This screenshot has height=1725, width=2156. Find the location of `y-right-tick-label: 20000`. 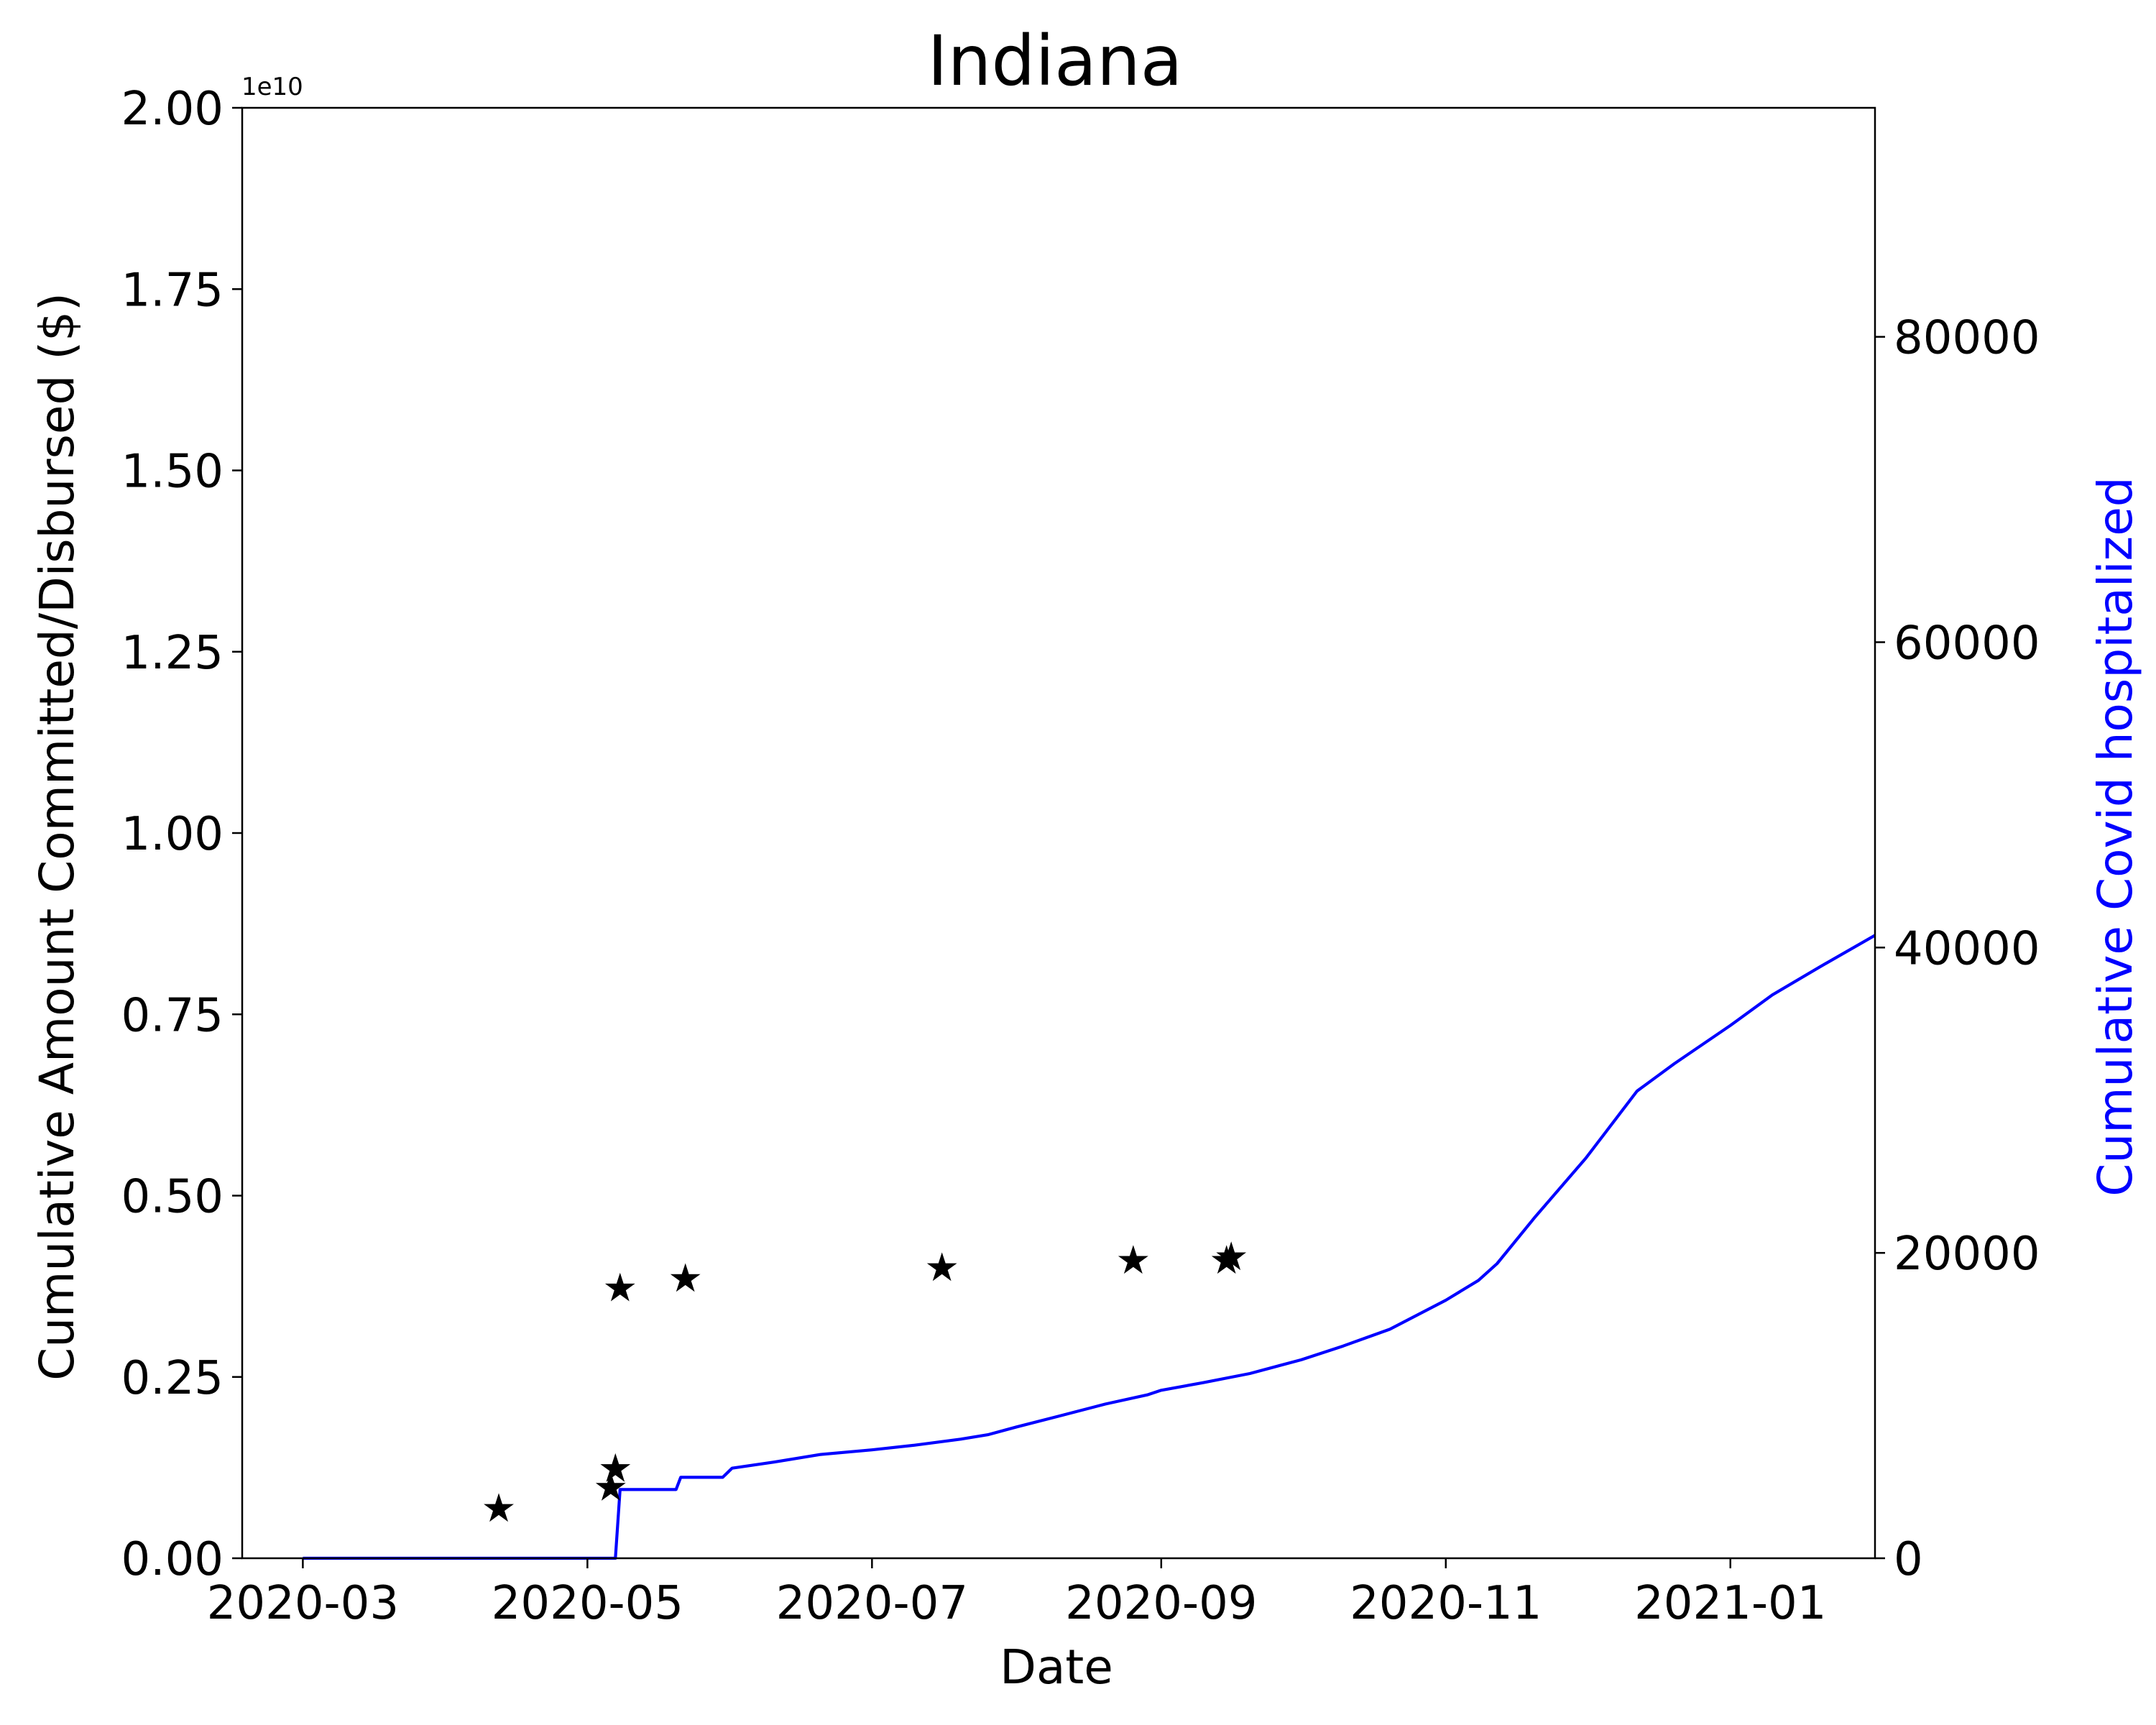

y-right-tick-label: 20000 is located at coordinates (1967, 1254).